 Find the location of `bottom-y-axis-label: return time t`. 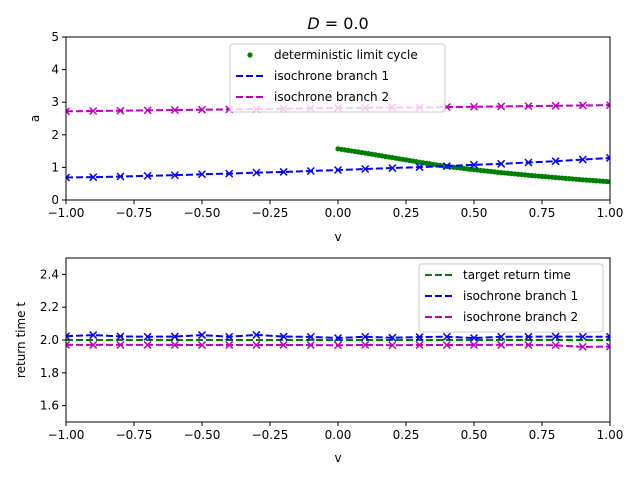

bottom-y-axis-label: return time t is located at coordinates (21, 340).